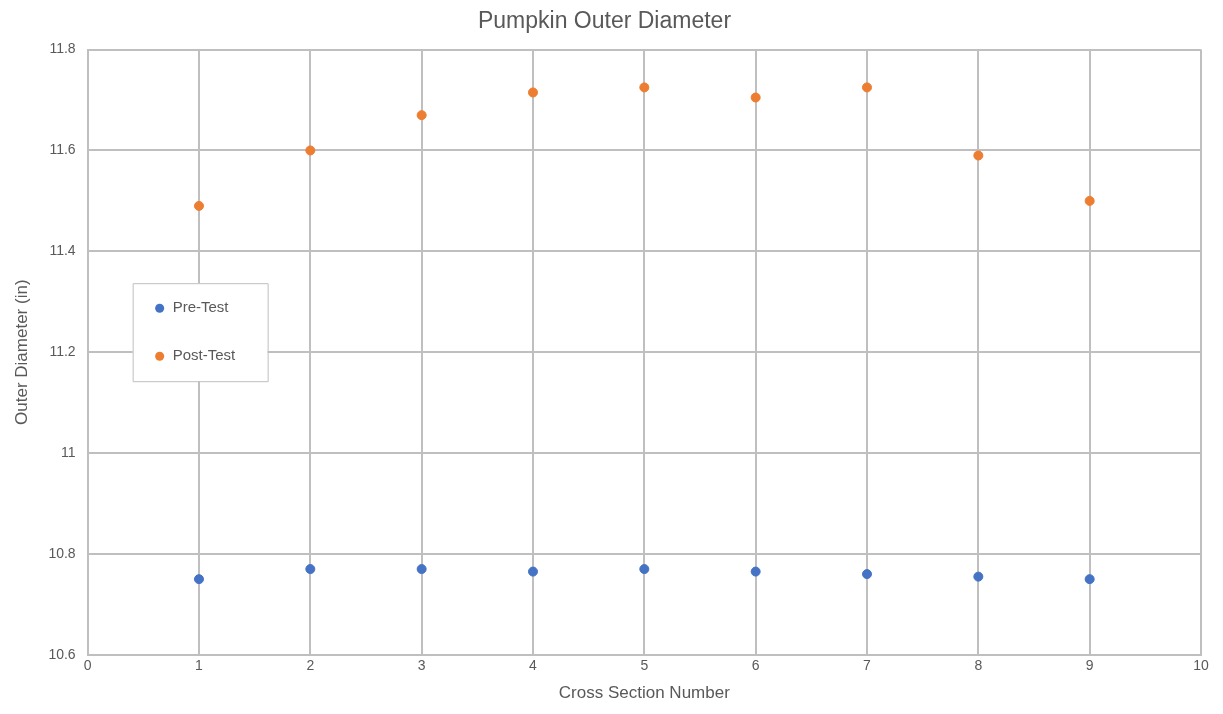 The height and width of the screenshot is (714, 1223). What do you see at coordinates (68, 451) in the screenshot?
I see `y-tick-label: 11` at bounding box center [68, 451].